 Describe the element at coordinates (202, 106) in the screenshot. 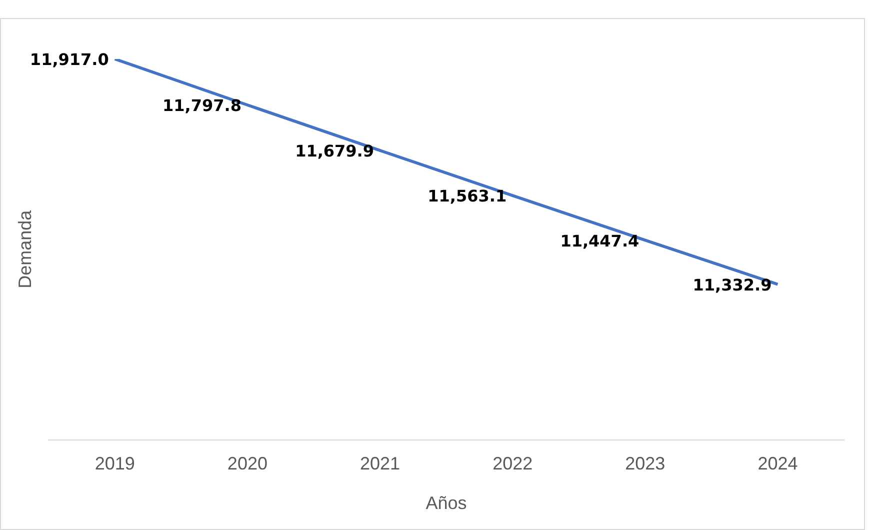

I see `data-label: 11,797.8` at that location.